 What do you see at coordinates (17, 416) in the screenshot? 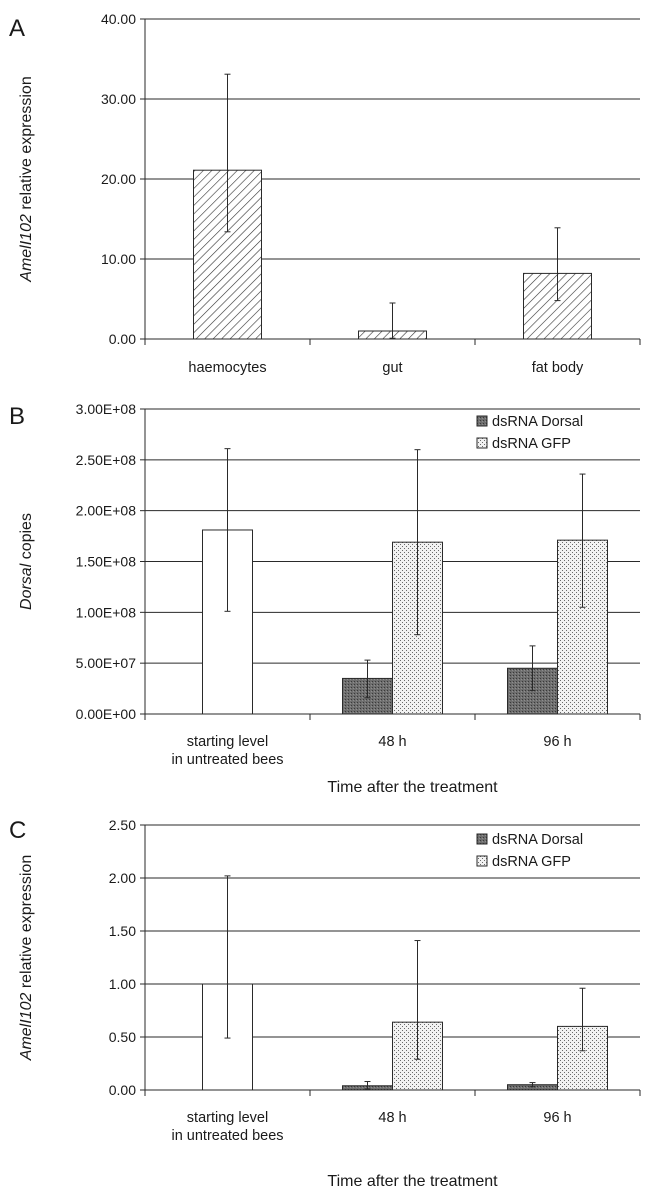
I see `panel-letter: B` at bounding box center [17, 416].